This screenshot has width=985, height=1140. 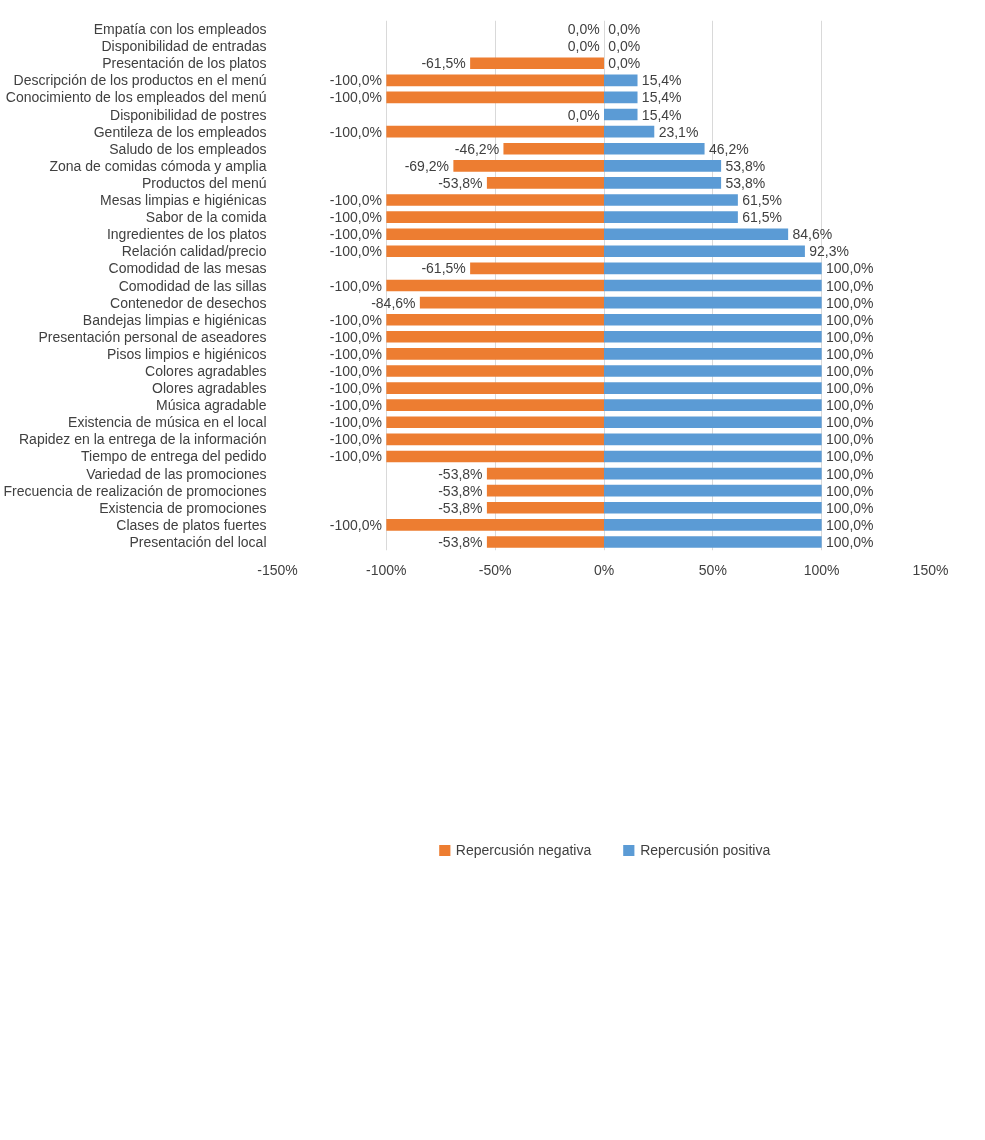 I want to click on legend-label: Repercusión positiva, so click(x=705, y=850).